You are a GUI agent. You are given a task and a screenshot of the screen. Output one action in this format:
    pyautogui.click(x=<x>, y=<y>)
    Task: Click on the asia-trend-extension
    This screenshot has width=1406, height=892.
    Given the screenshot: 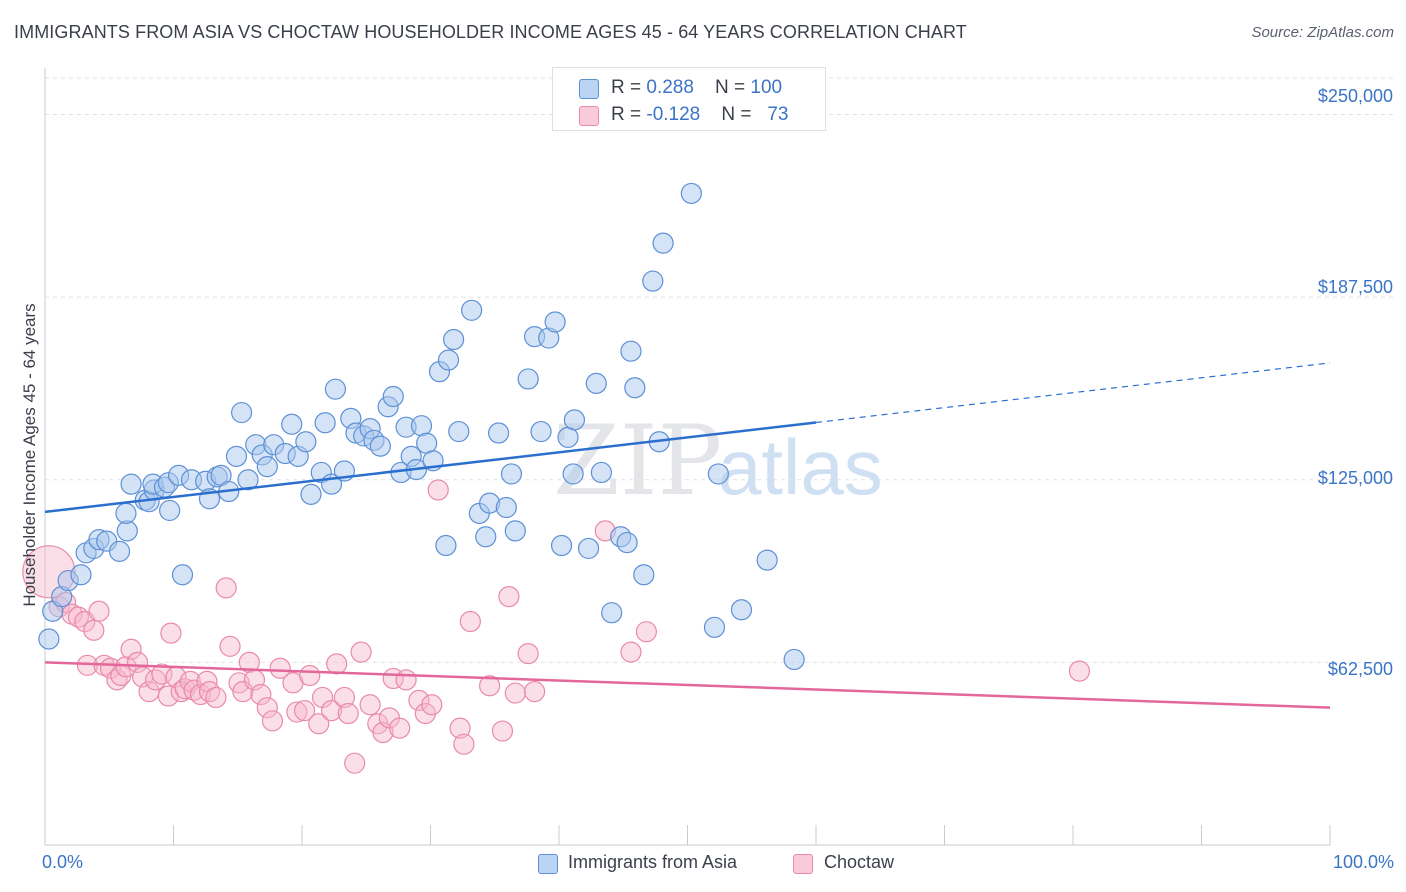 What is the action you would take?
    pyautogui.click(x=1073, y=393)
    